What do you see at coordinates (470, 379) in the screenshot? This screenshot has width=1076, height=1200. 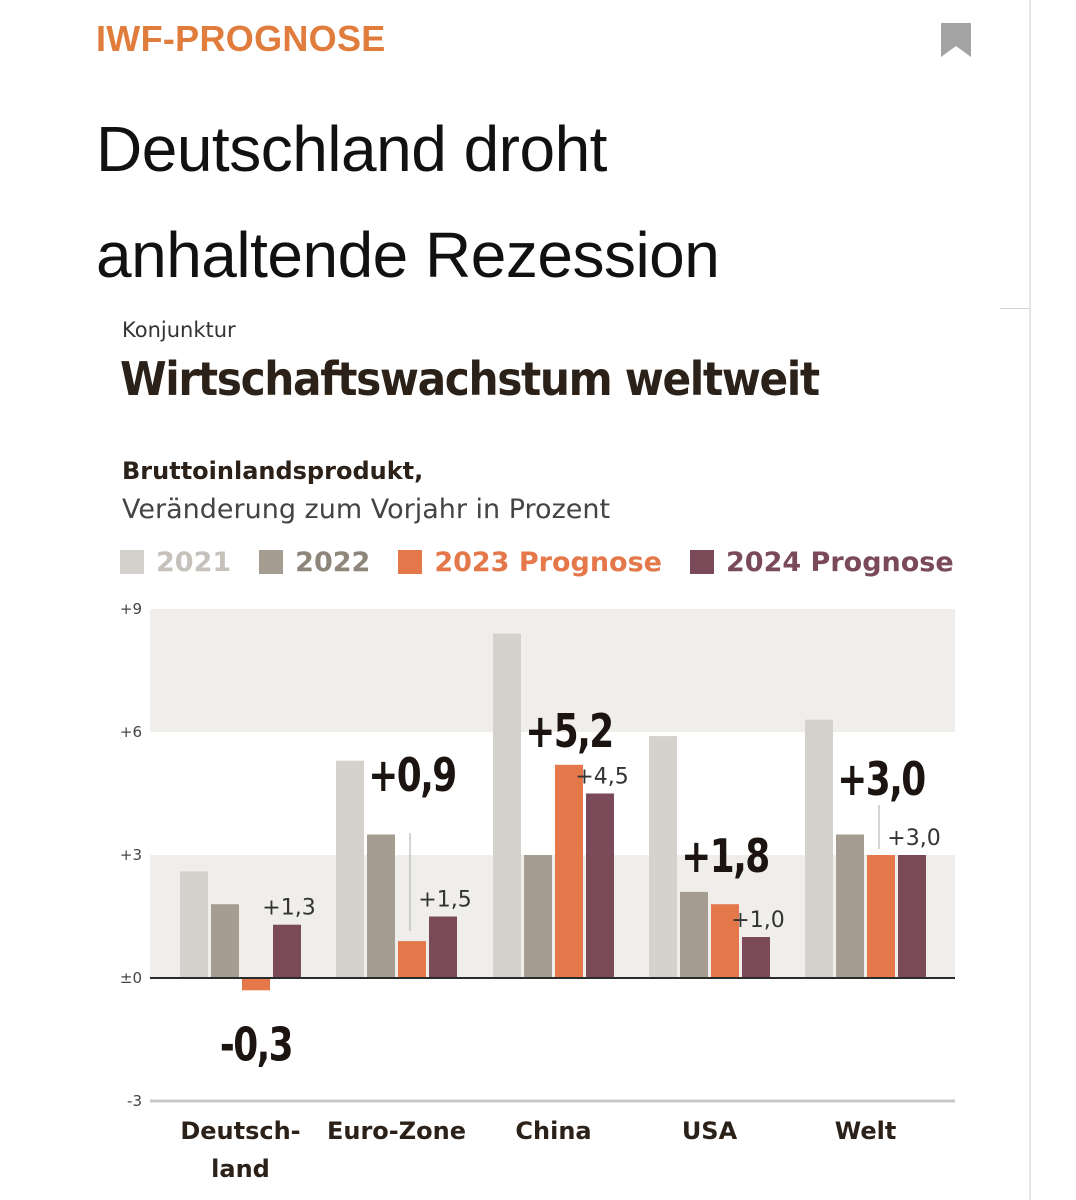 I see `chart-title: Wirtschaftswachstum weltweit` at bounding box center [470, 379].